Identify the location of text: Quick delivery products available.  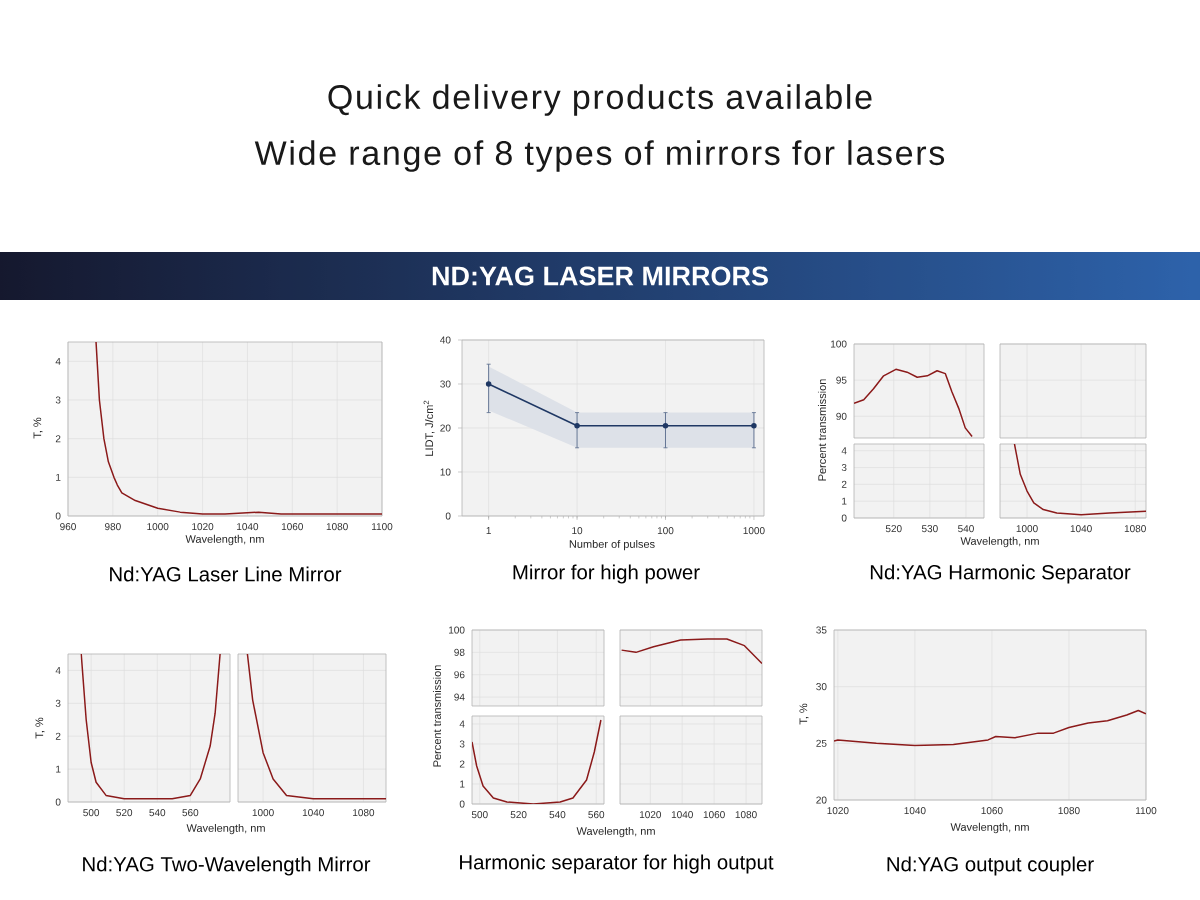
(600, 100).